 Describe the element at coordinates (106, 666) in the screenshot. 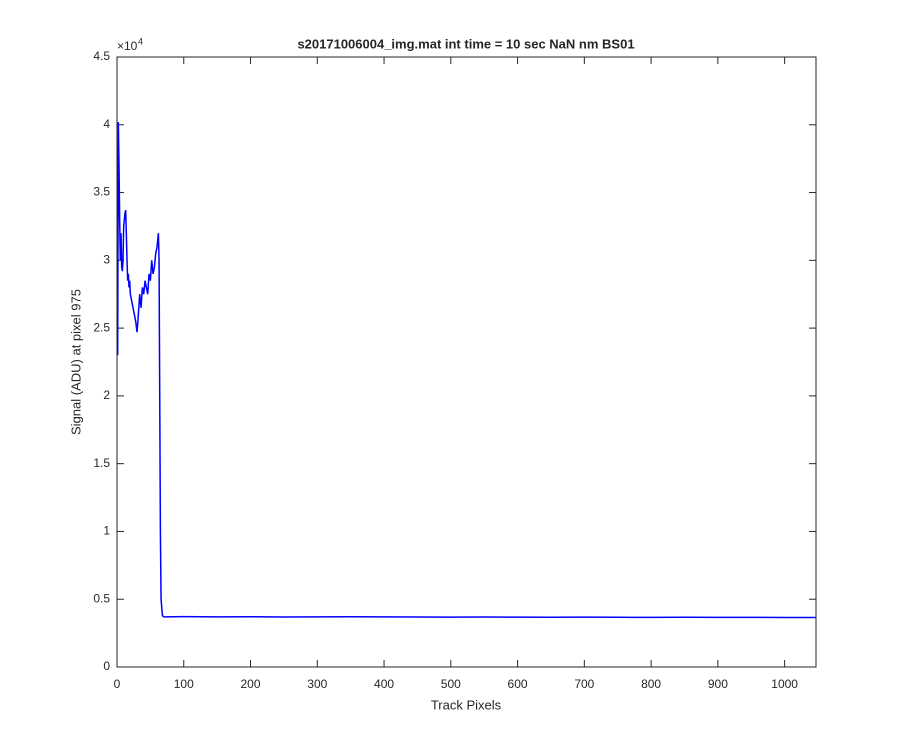

I see `y-tick-label: 0` at that location.